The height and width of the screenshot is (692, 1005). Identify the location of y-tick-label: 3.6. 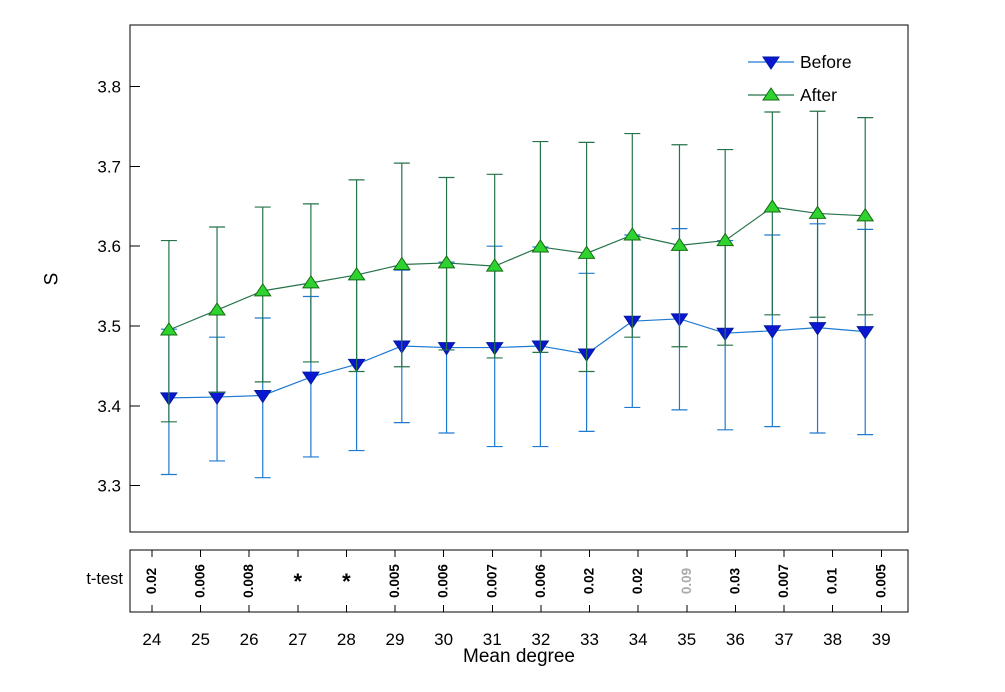
(109, 246).